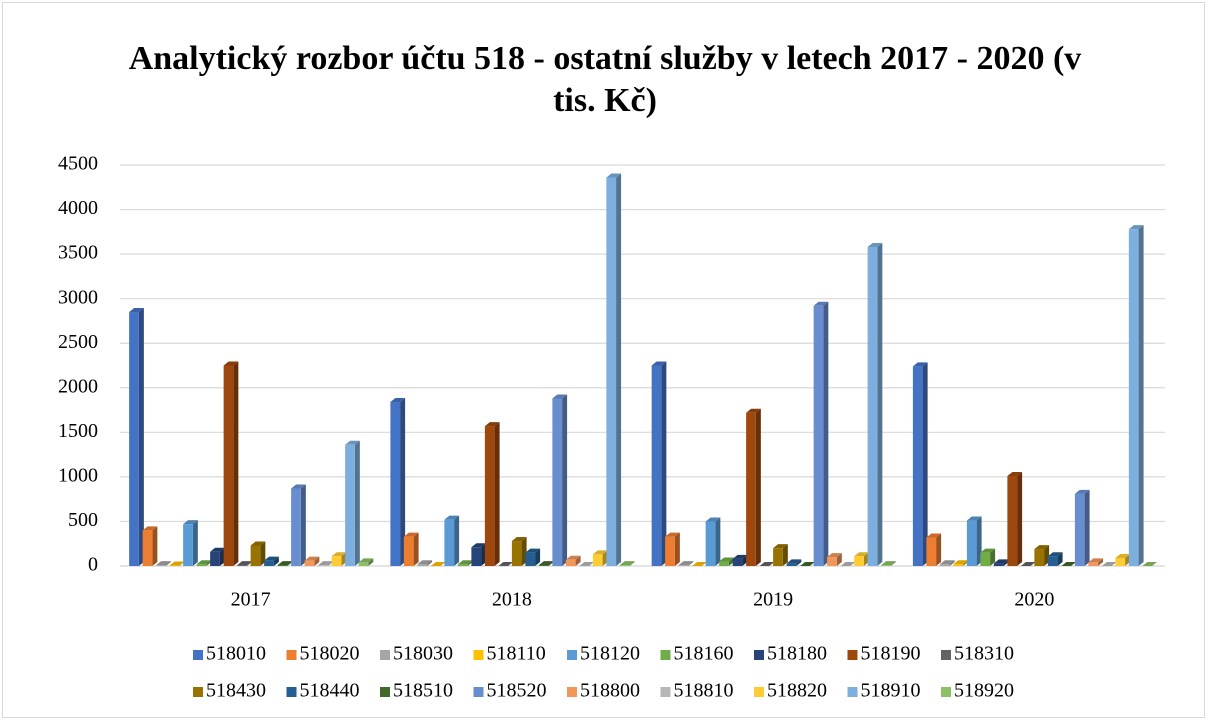 The image size is (1209, 722). Describe the element at coordinates (93, 565) in the screenshot. I see `y-tick-label: 0` at that location.